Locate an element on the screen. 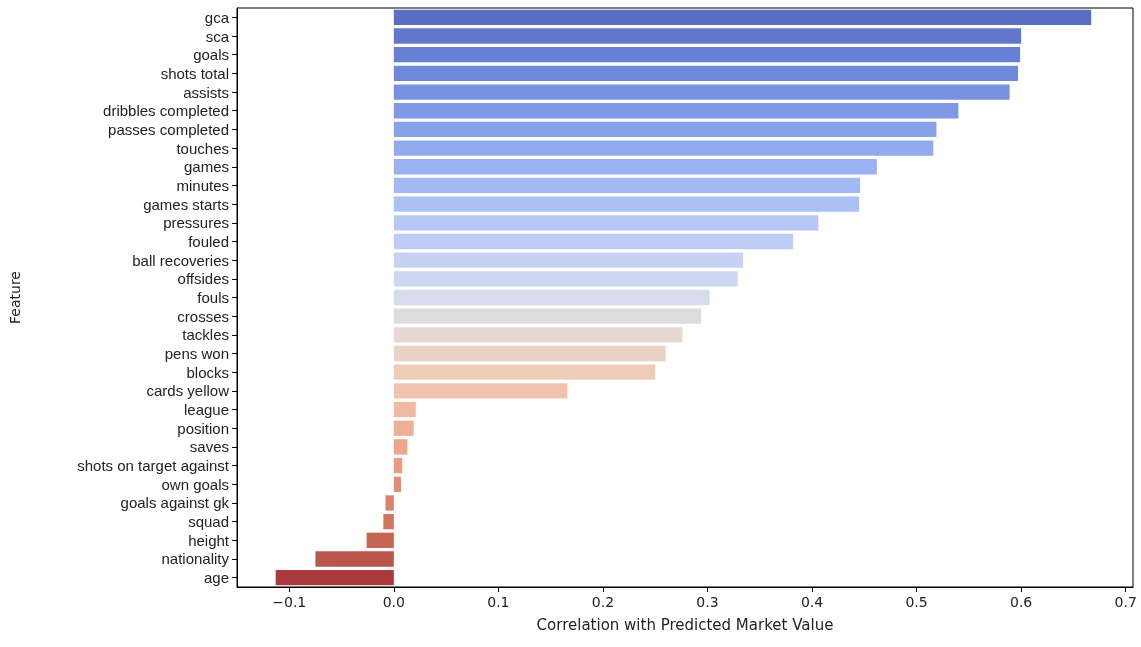 Image resolution: width=1141 pixels, height=647 pixels. y-tick-label: tackles is located at coordinates (205, 335).